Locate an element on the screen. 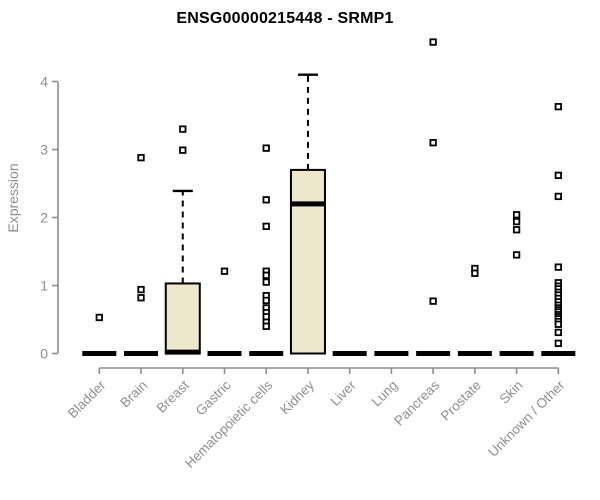 This screenshot has height=500, width=600. x-category-label: Skin is located at coordinates (511, 392).